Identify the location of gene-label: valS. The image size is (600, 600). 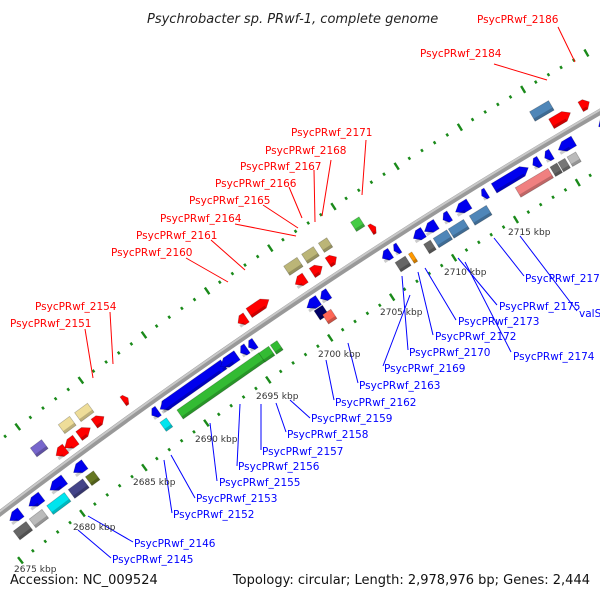
(589, 314).